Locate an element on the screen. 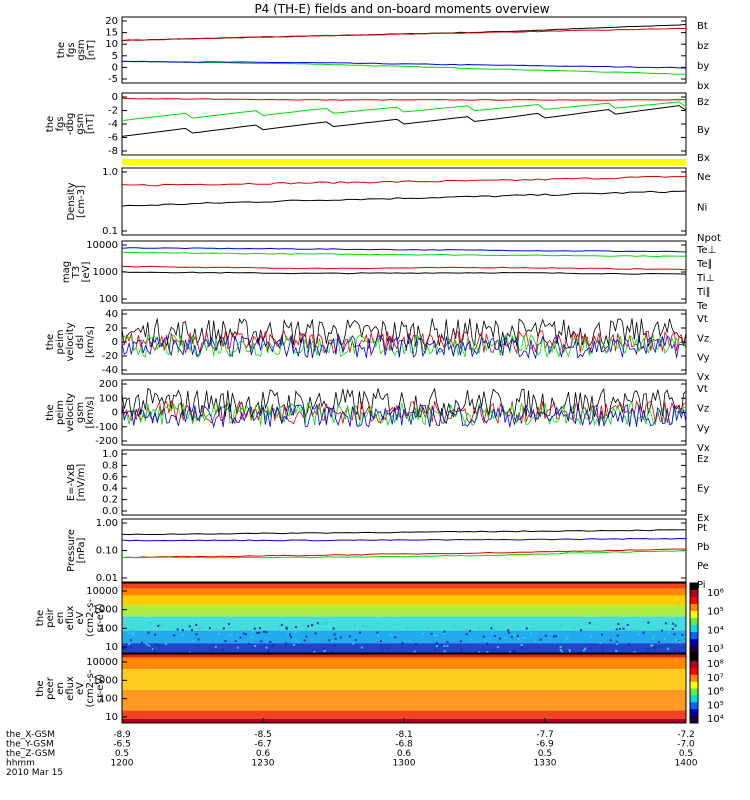 This screenshot has width=750, height=800. y-tick-label: 10000 is located at coordinates (102, 662).